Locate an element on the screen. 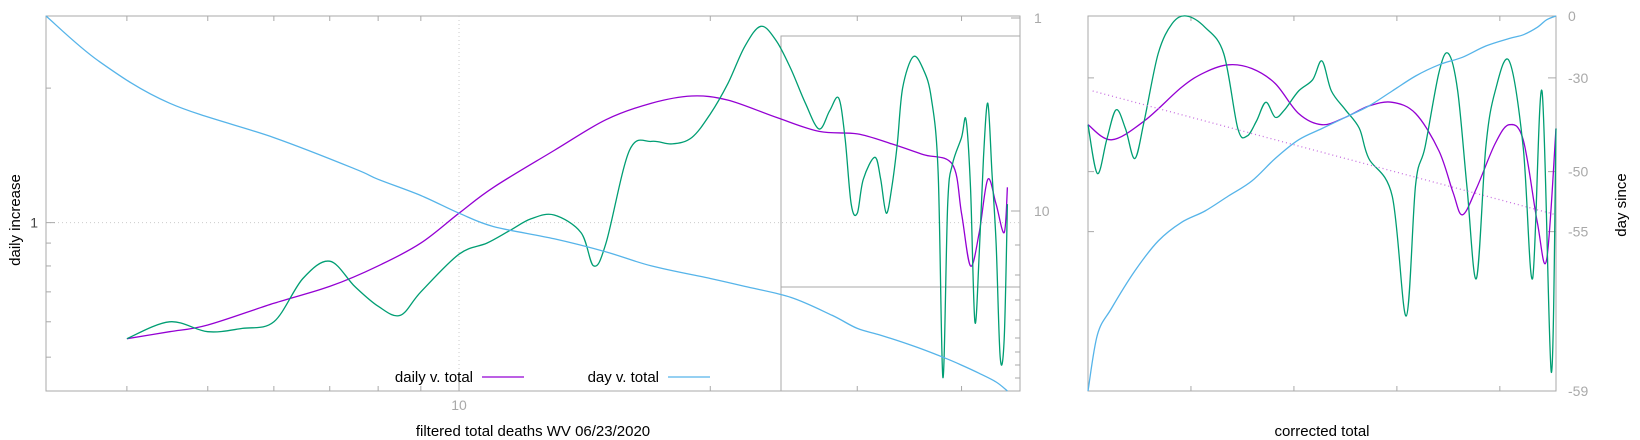 The width and height of the screenshot is (1640, 440). legend-entry-day-label: day v. total is located at coordinates (623, 377).